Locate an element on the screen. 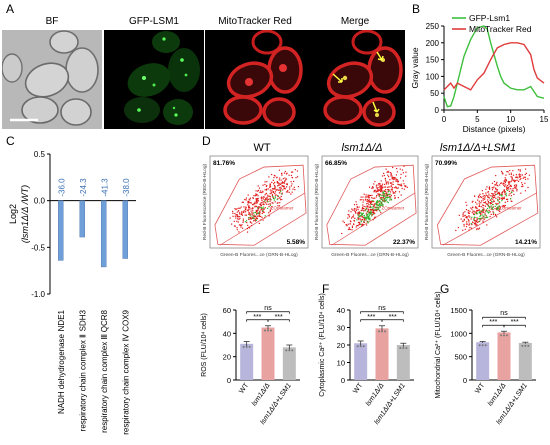 This screenshot has height=445, width=550. bf-micrograph is located at coordinates (52, 79).